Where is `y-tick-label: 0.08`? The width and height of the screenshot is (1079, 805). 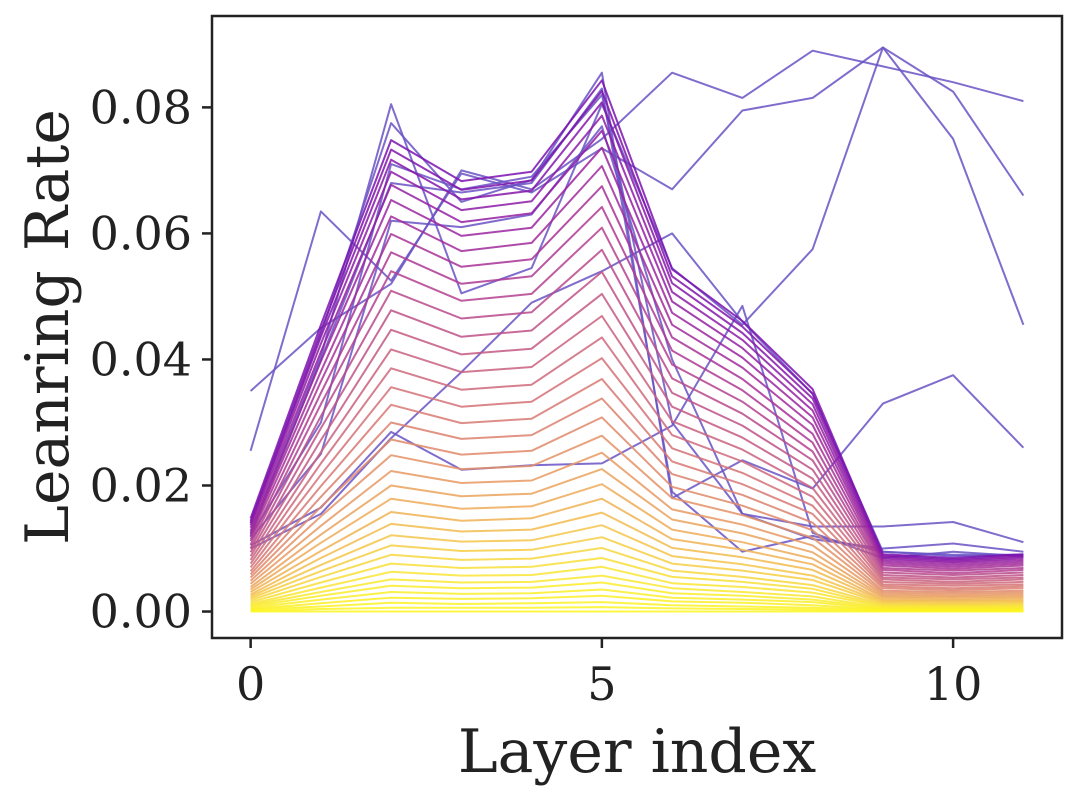
y-tick-label: 0.08 is located at coordinates (141, 107).